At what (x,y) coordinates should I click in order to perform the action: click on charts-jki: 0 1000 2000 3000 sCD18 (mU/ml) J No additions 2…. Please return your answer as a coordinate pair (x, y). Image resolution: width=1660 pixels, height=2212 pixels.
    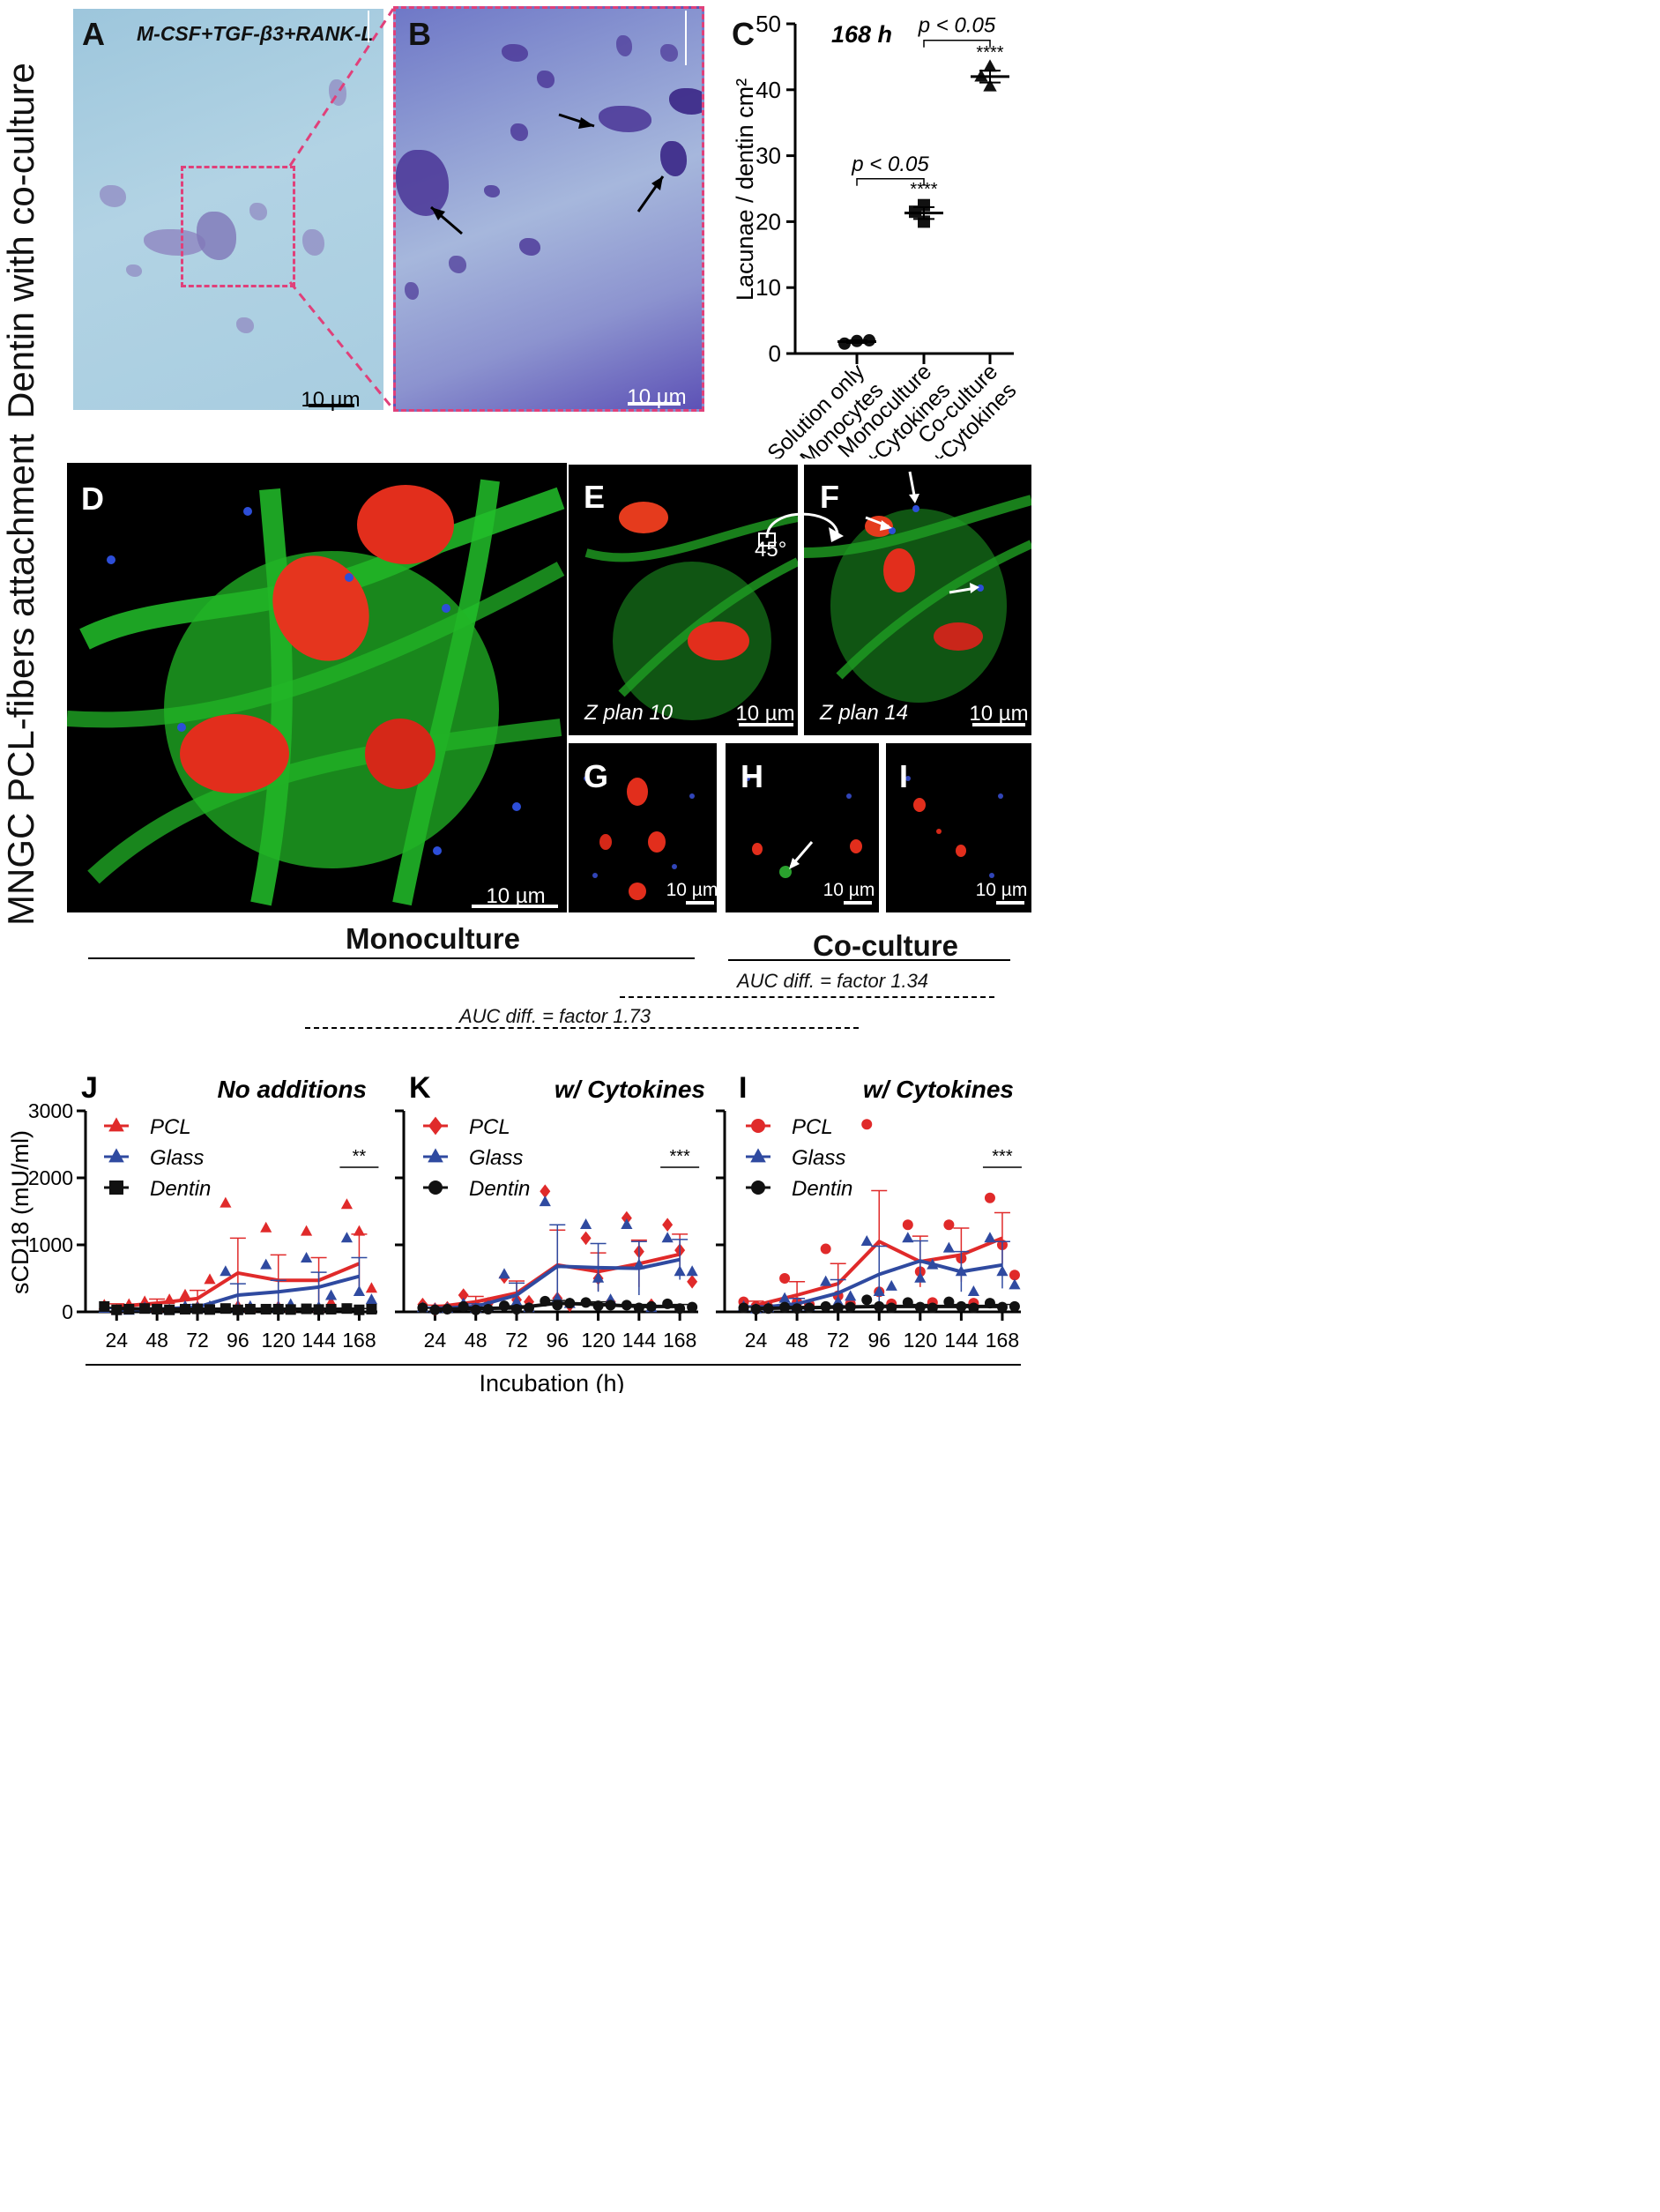
    Looking at the image, I should click on (514, 1232).